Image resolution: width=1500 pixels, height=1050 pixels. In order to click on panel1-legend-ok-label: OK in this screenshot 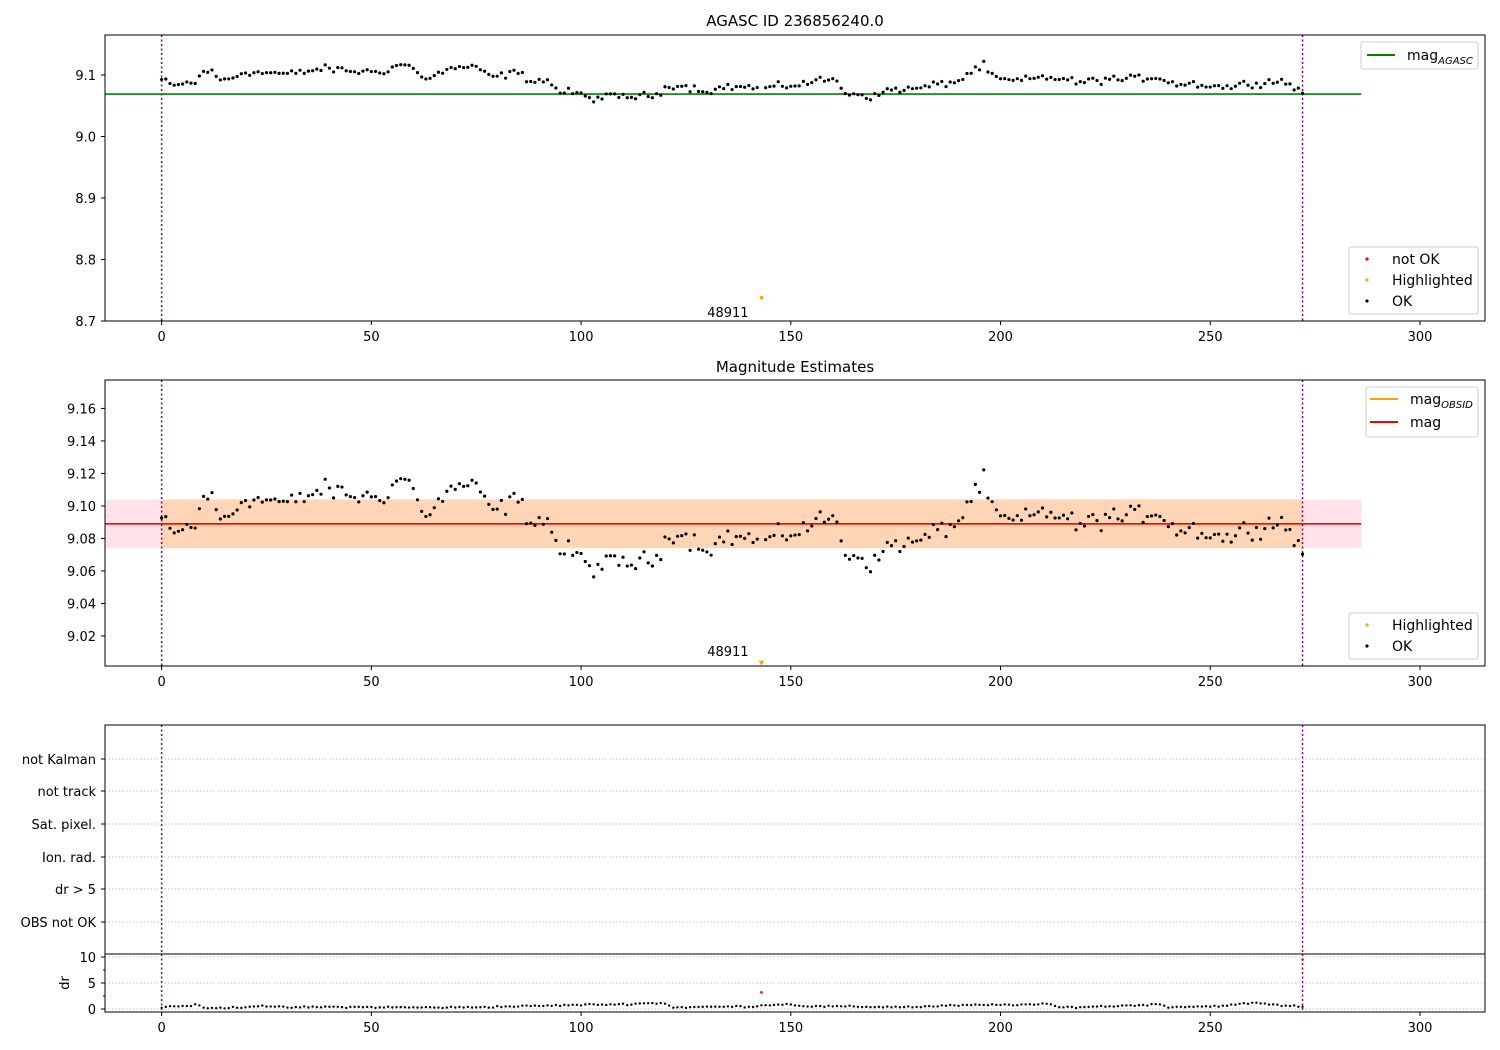, I will do `click(1402, 302)`.